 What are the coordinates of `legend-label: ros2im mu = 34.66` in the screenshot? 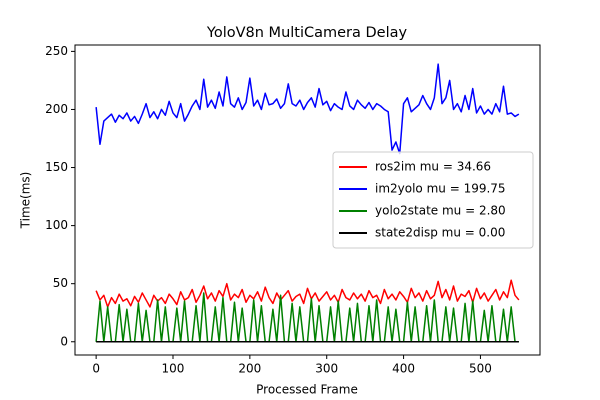 It's located at (433, 167).